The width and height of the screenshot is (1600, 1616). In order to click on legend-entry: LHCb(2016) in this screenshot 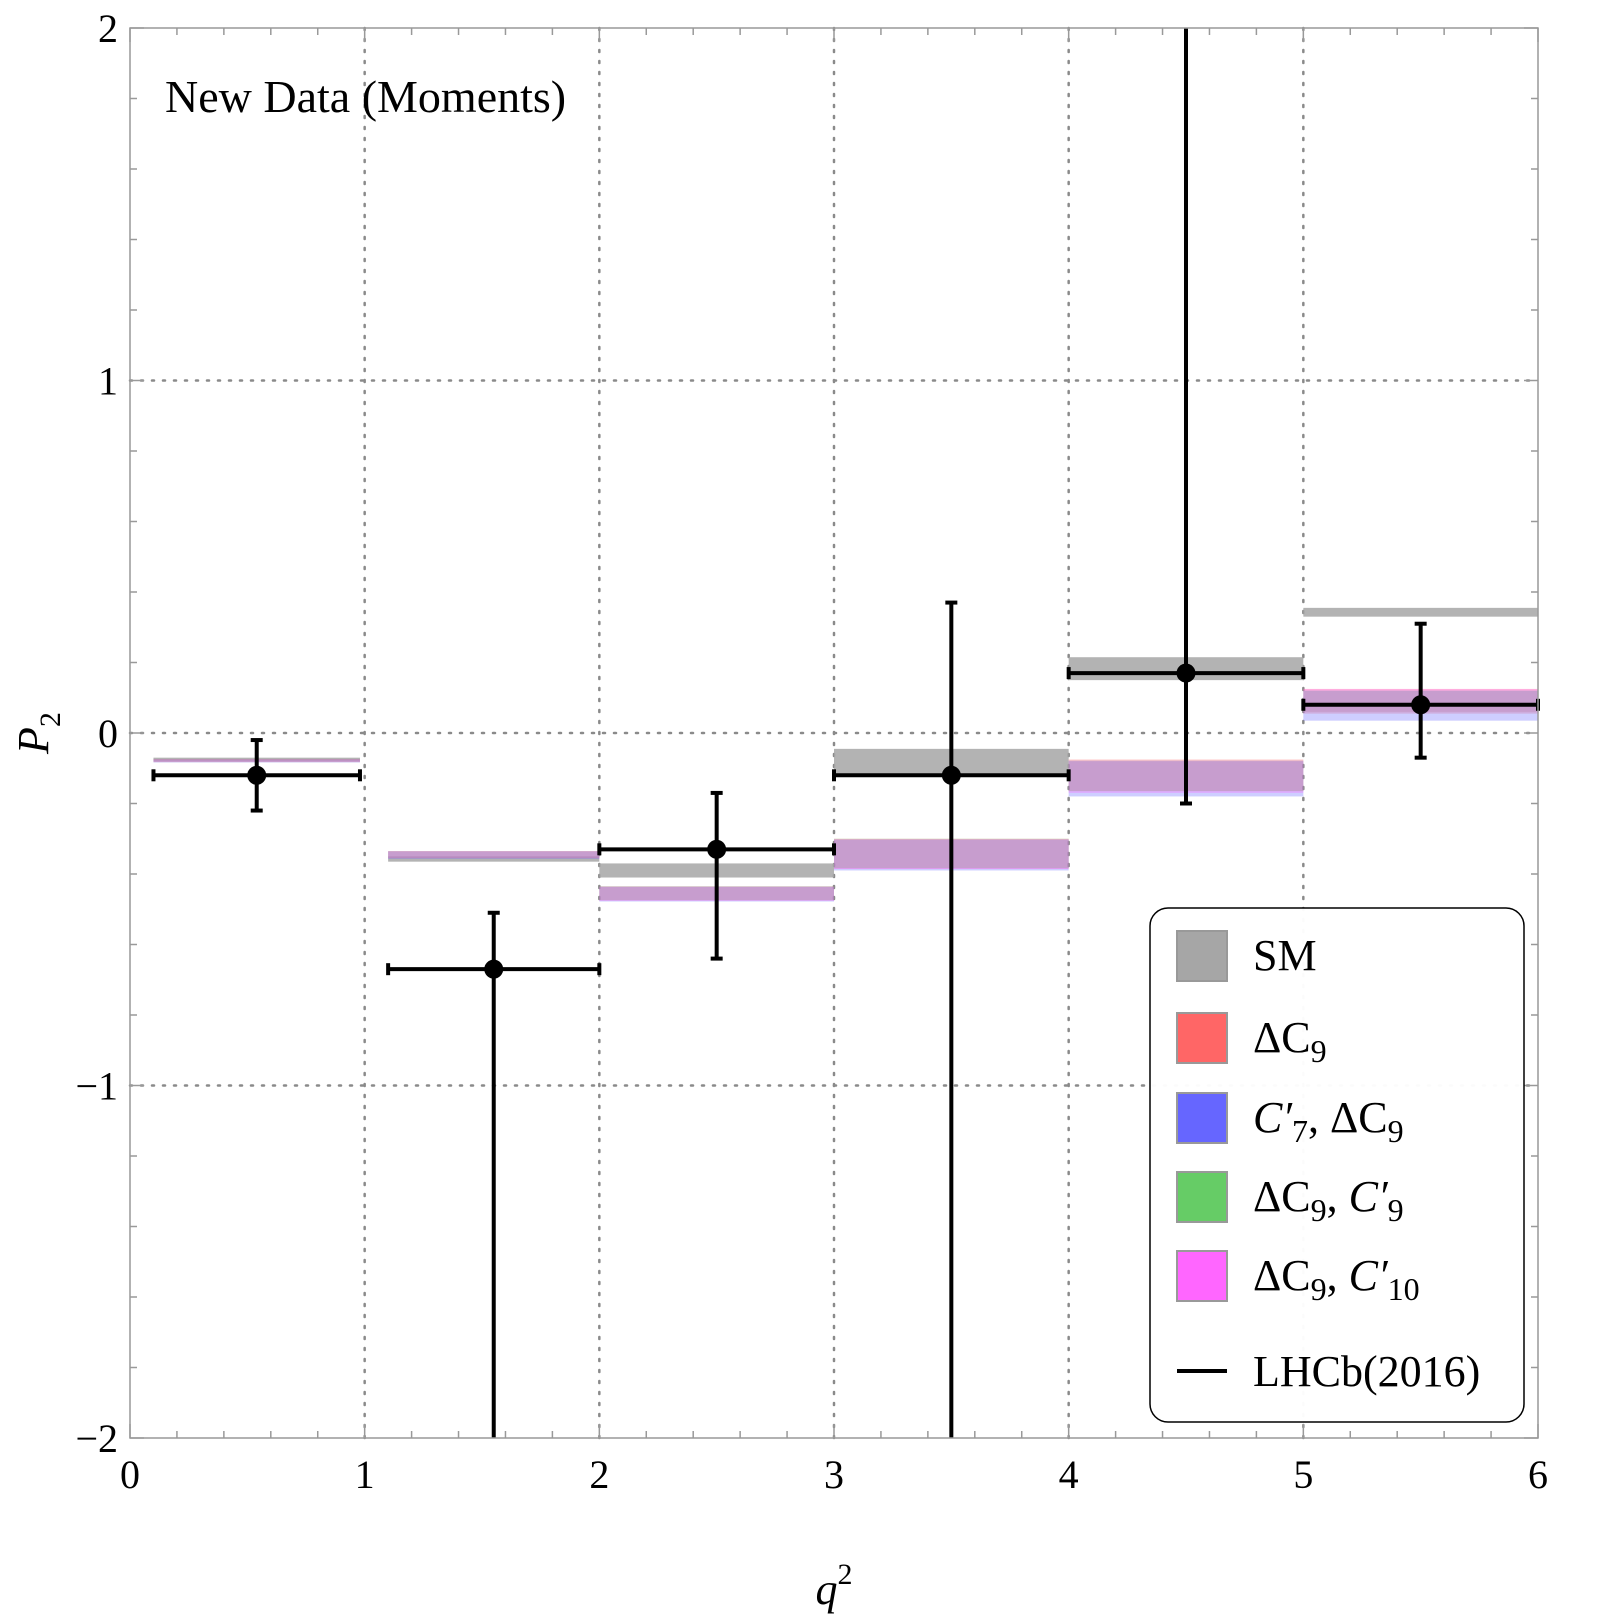, I will do `click(1328, 1371)`.